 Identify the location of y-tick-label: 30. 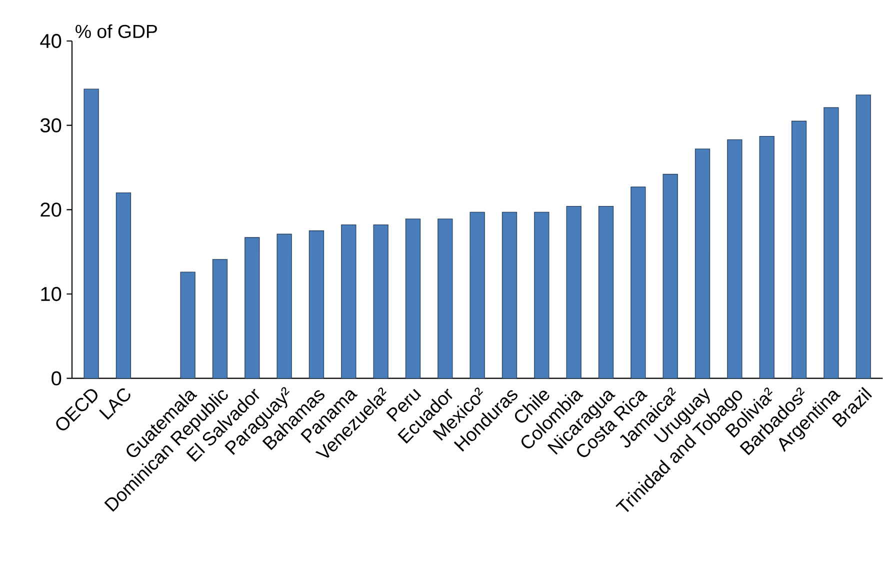
(51, 125).